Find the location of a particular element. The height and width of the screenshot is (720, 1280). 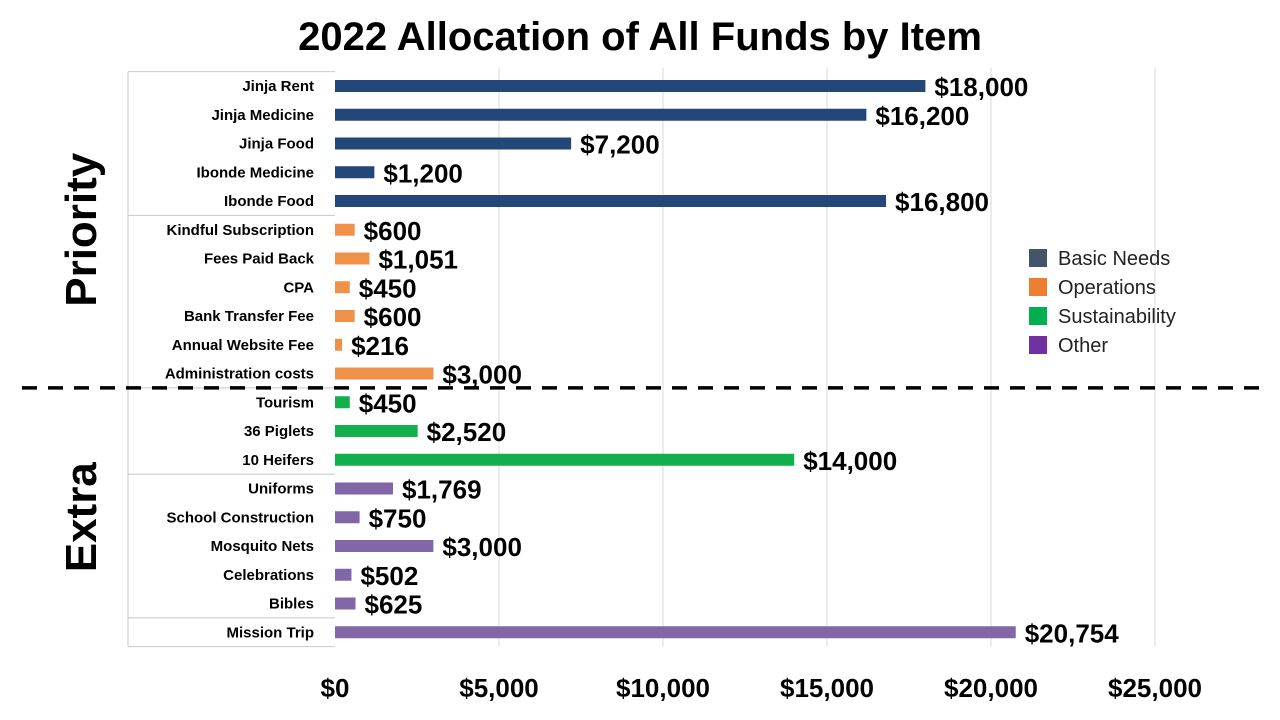

x-tick-label: $10,000 is located at coordinates (663, 688).